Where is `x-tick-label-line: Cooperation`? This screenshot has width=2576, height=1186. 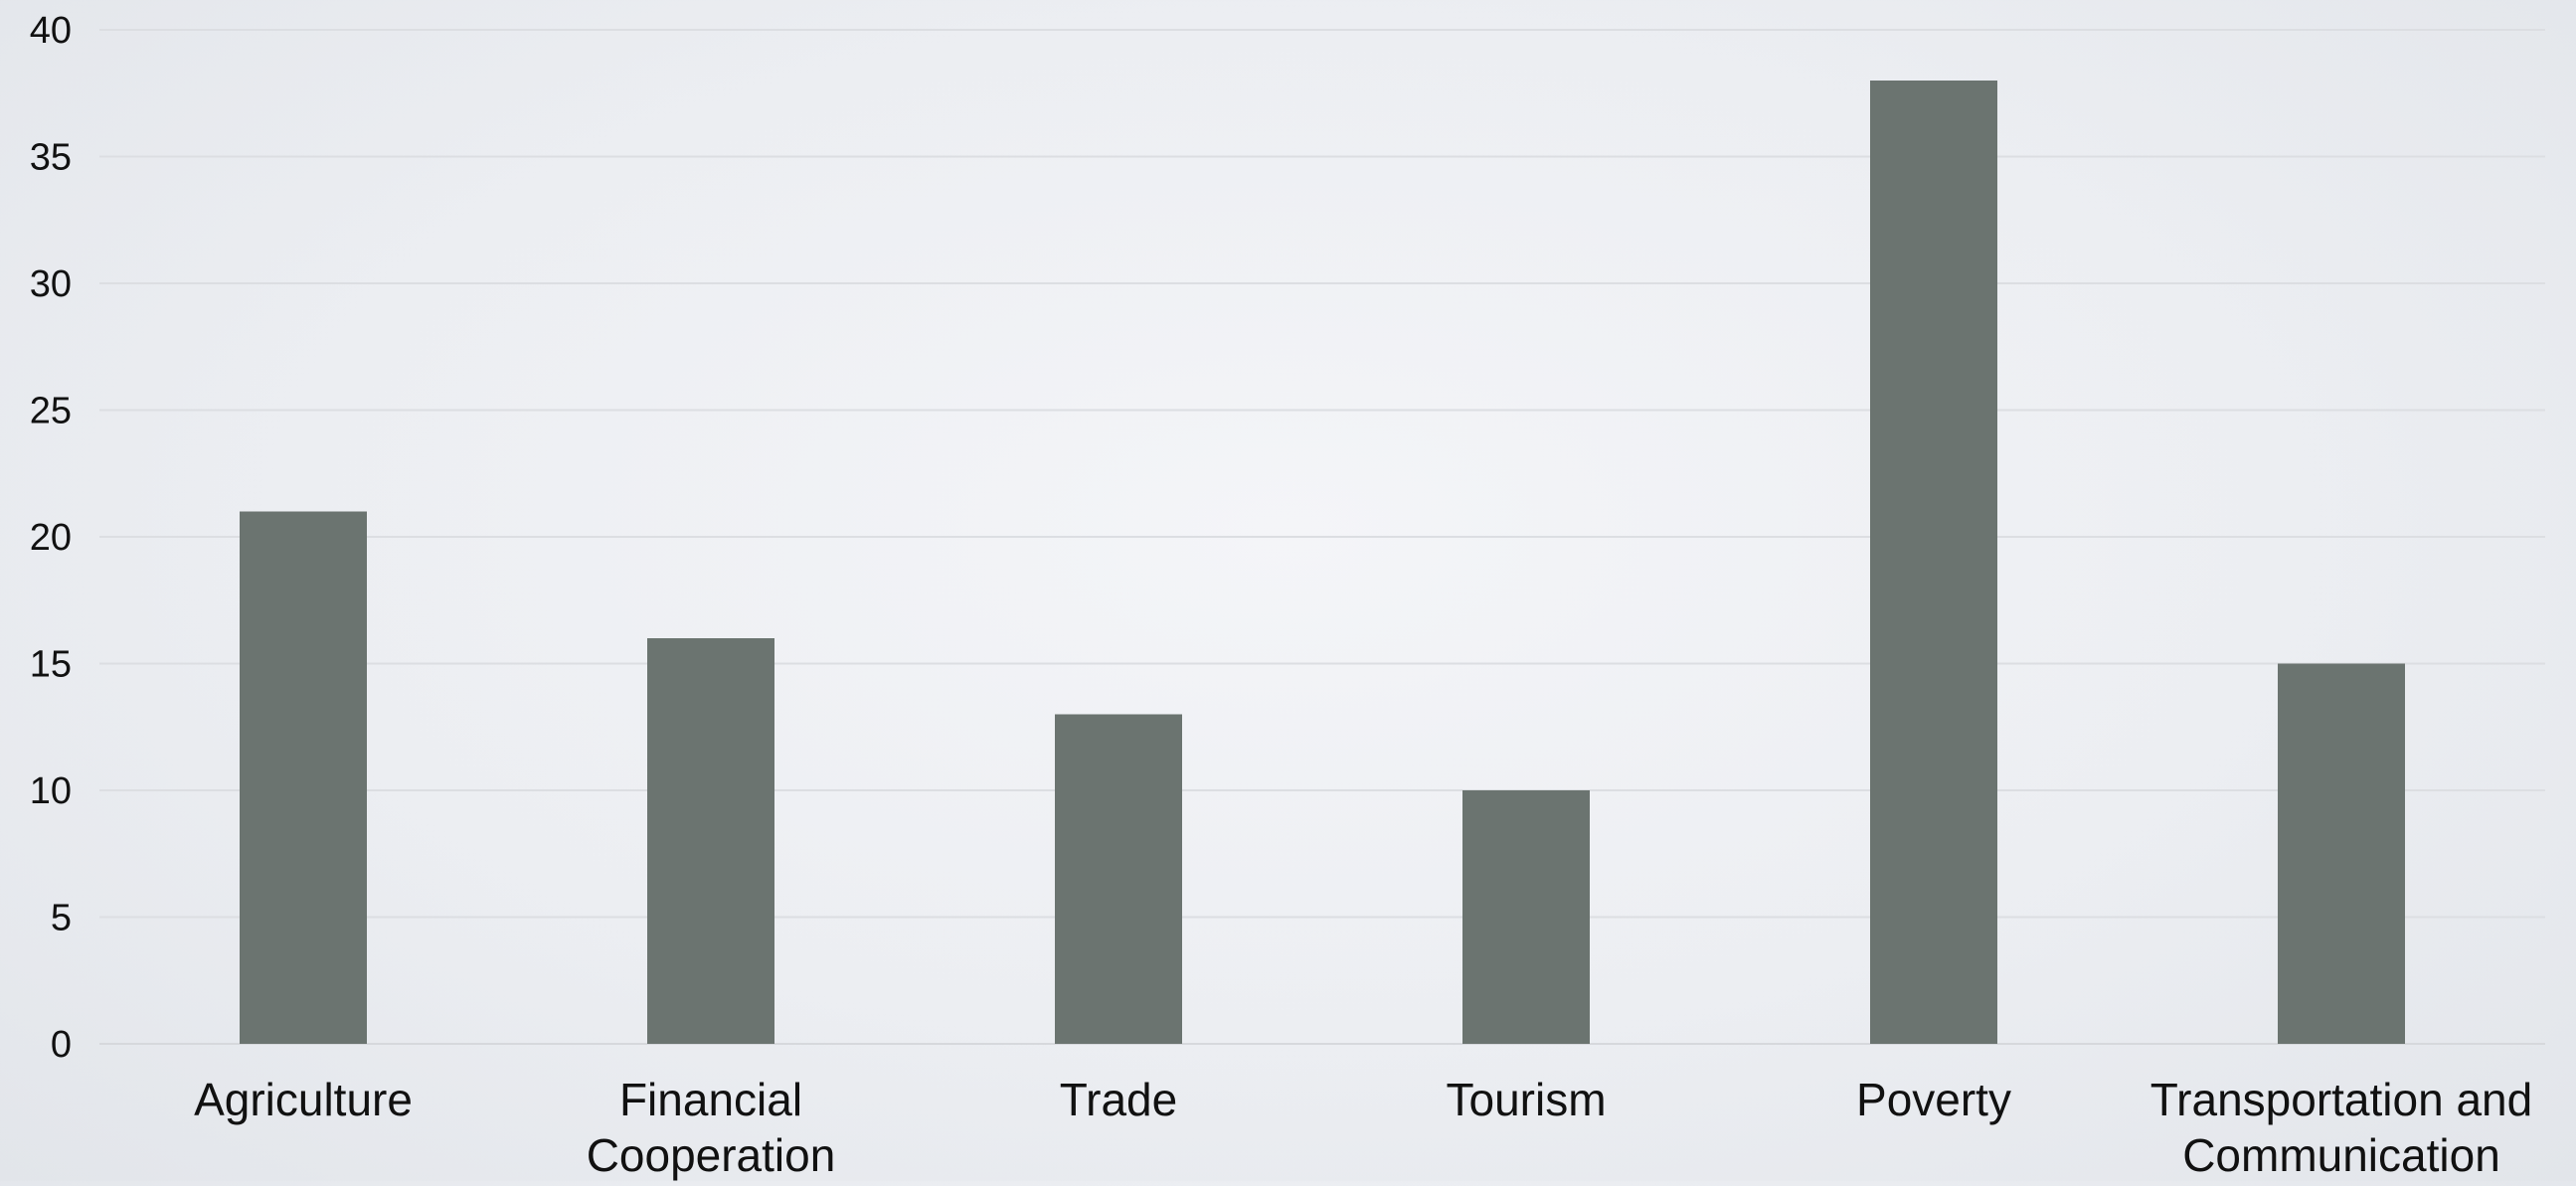
x-tick-label-line: Cooperation is located at coordinates (711, 1155).